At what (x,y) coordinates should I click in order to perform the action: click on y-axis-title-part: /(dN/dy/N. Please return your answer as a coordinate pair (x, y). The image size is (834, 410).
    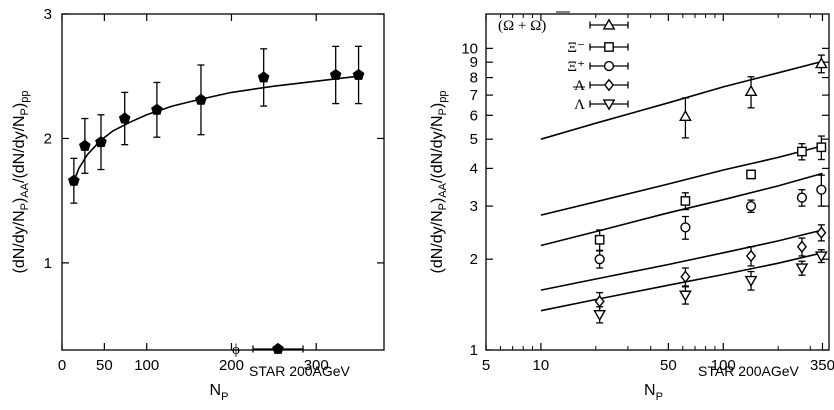
    Looking at the image, I should click on (19, 149).